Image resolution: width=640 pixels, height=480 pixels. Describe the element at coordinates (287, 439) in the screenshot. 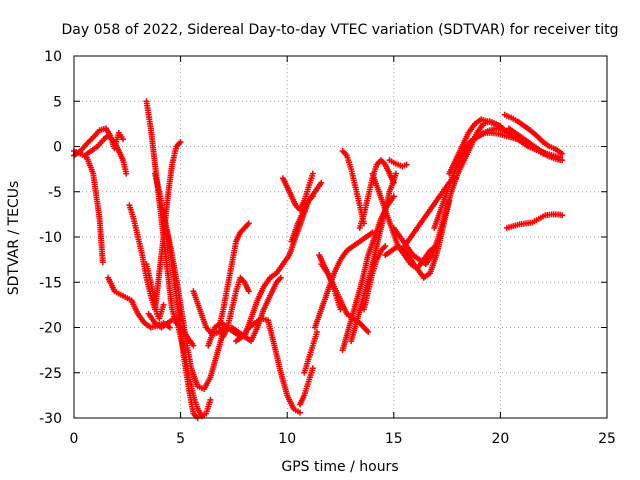

I see `x-tick-label: 10` at that location.